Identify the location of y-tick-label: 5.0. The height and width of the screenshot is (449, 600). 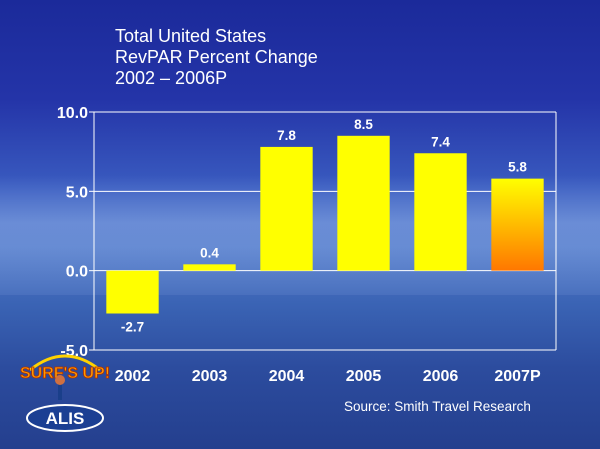
(77, 192).